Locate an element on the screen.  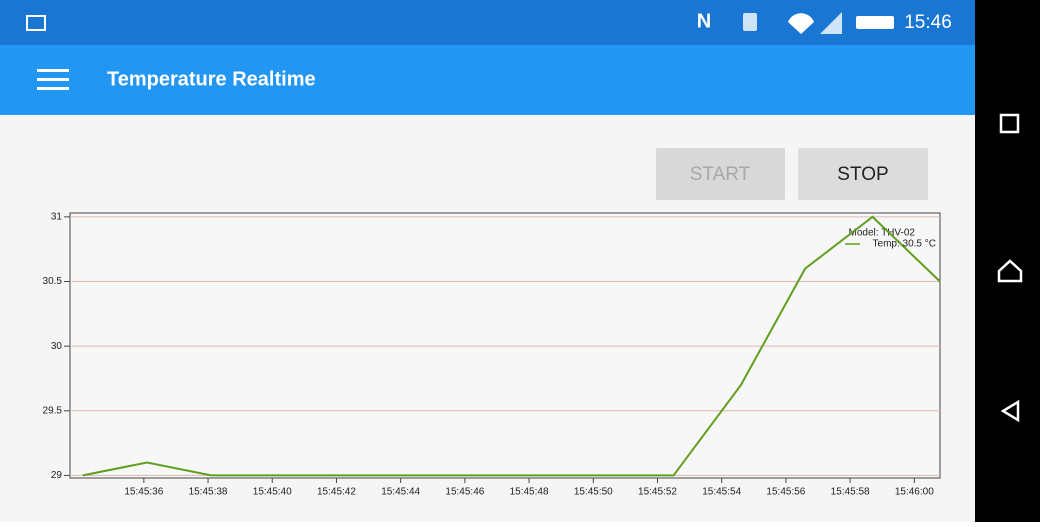
x-tick-label: 15:45:54 is located at coordinates (721, 492).